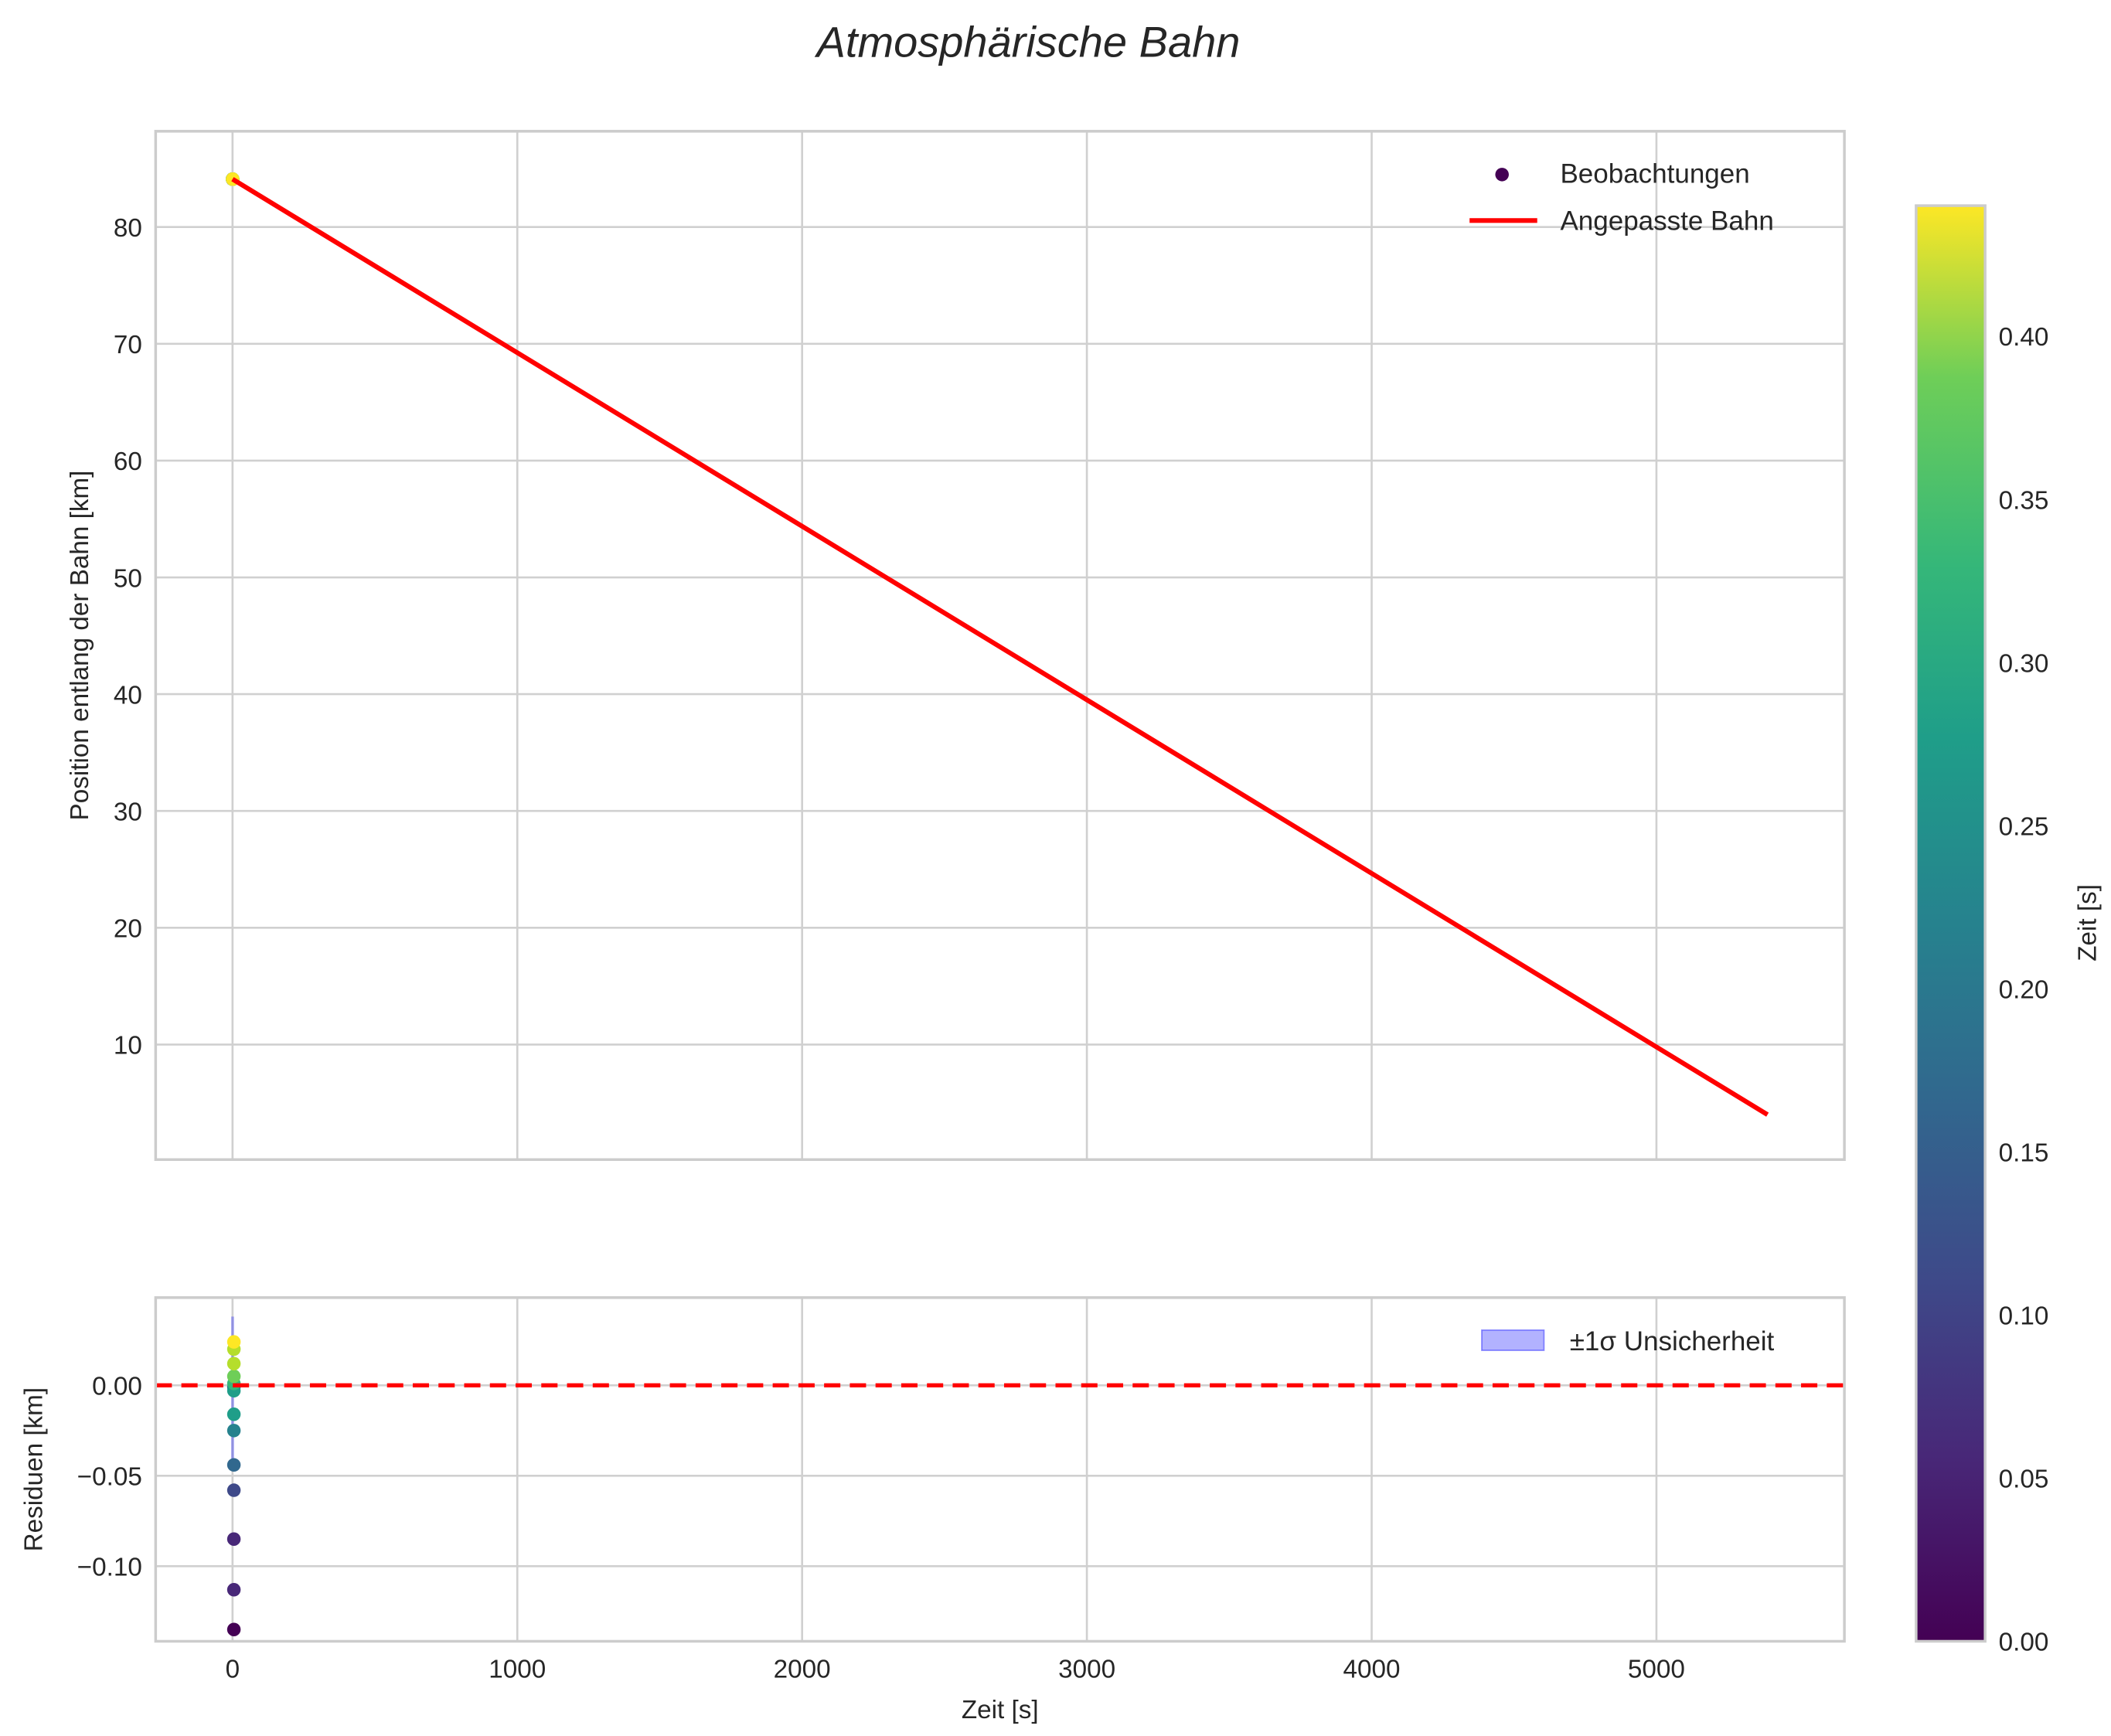 The width and height of the screenshot is (2111, 1736). I want to click on top-ylabel: Position entlang der Bahn [km], so click(80, 646).